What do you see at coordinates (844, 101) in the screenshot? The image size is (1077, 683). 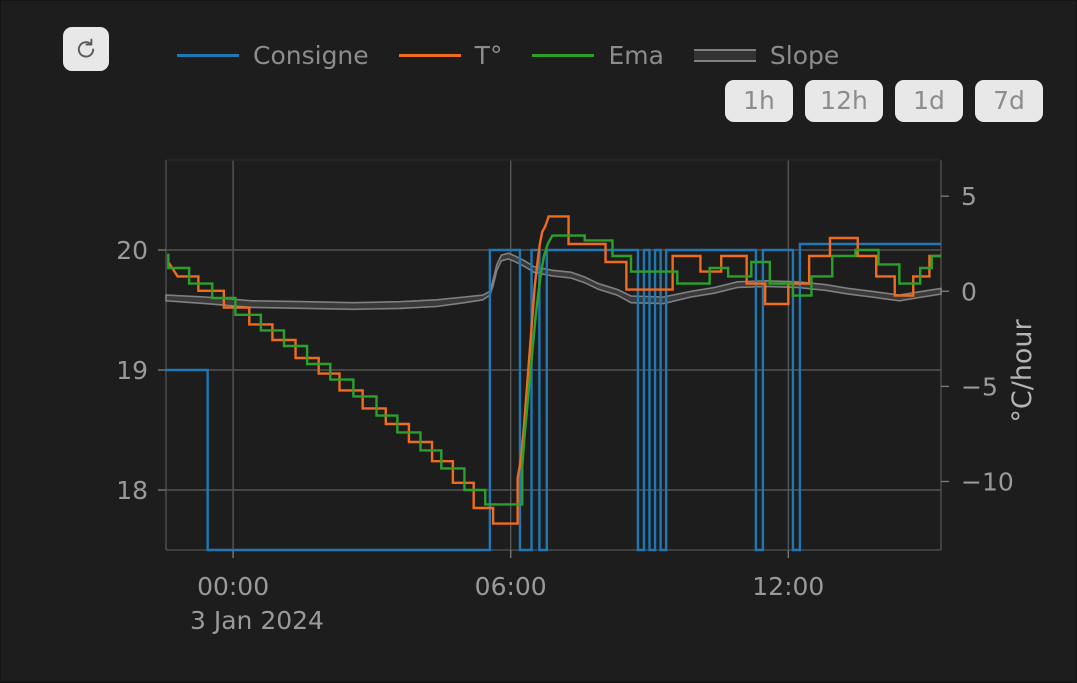 I see `range-button-12h: 12h` at bounding box center [844, 101].